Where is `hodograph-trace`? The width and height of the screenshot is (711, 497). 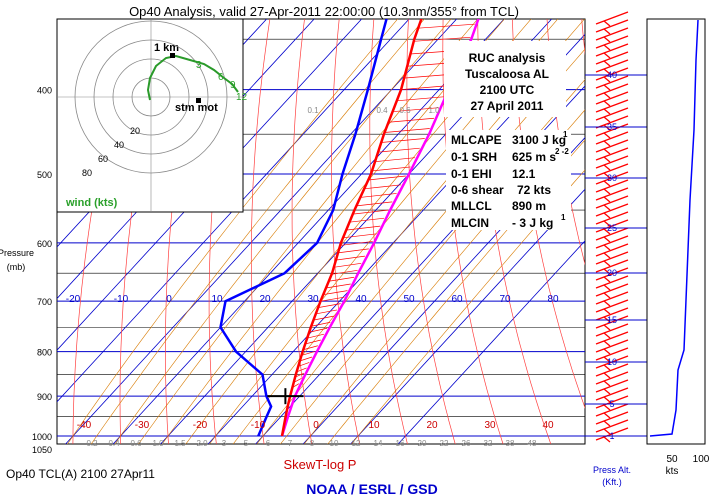
hodograph-trace is located at coordinates (192, 77).